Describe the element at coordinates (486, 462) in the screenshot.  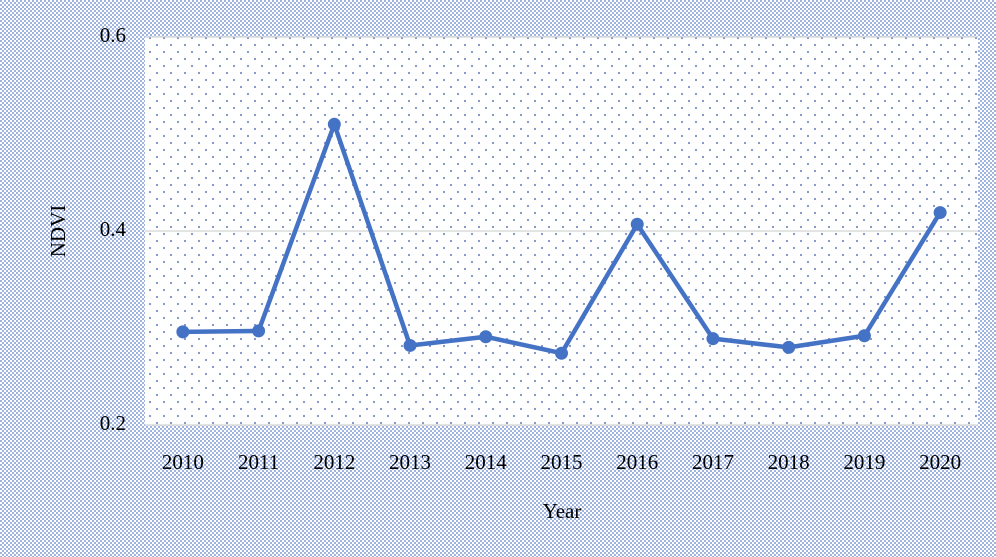
I see `x-tick-label: 2014` at that location.